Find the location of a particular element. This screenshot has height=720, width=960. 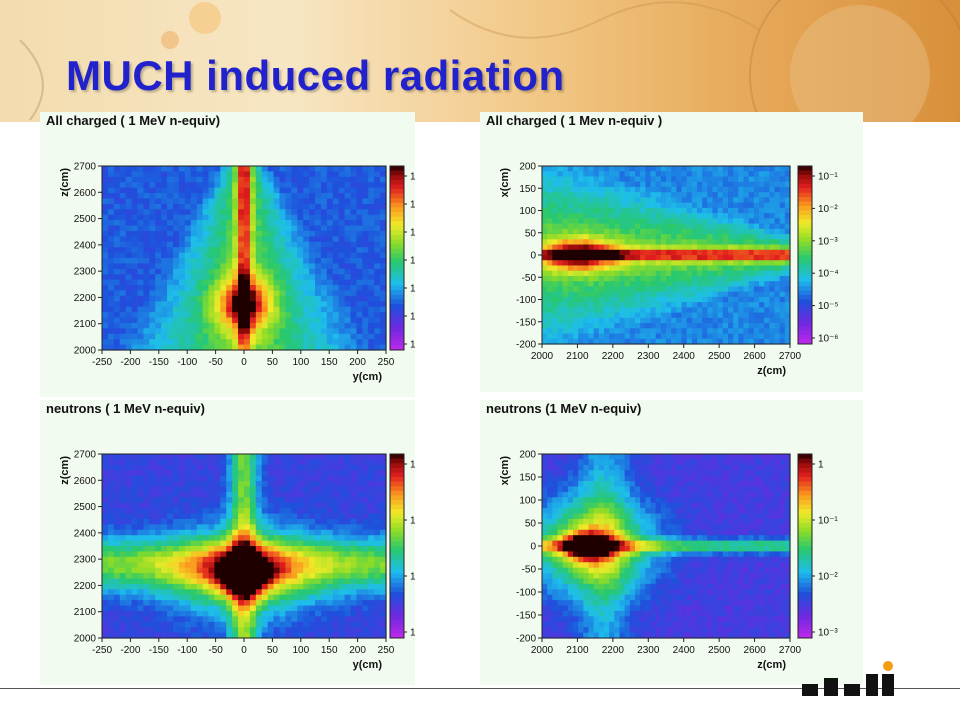

colorbar-step is located at coordinates (397, 270).